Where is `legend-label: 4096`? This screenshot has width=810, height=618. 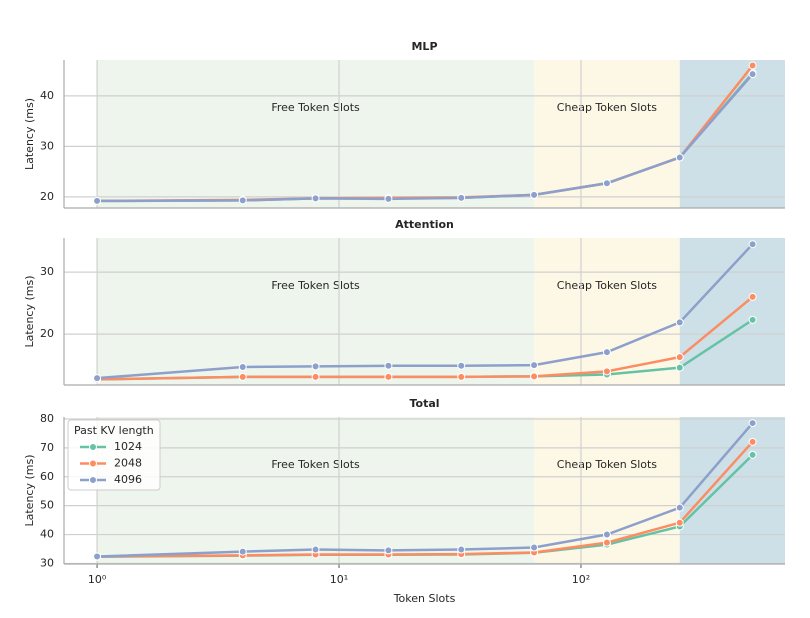
legend-label: 4096 is located at coordinates (128, 479).